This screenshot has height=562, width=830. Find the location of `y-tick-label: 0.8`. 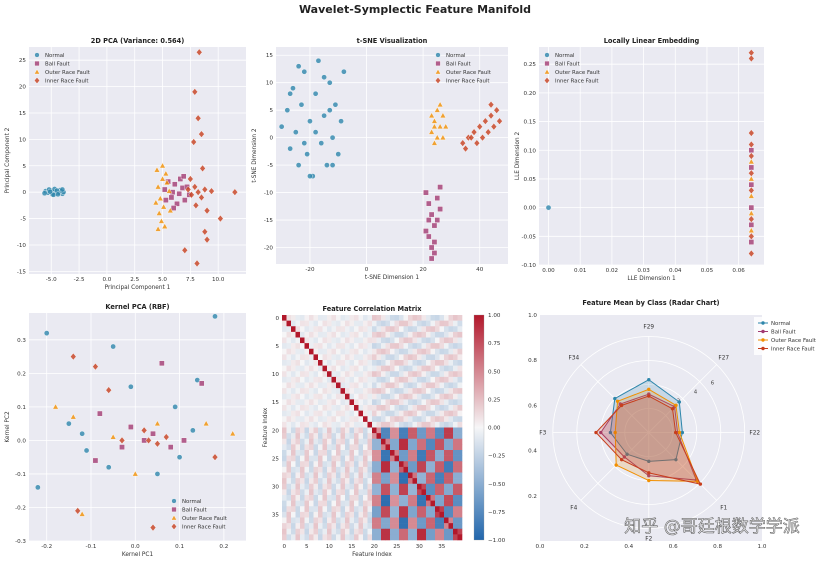

y-tick-label: 0.8 is located at coordinates (532, 361).